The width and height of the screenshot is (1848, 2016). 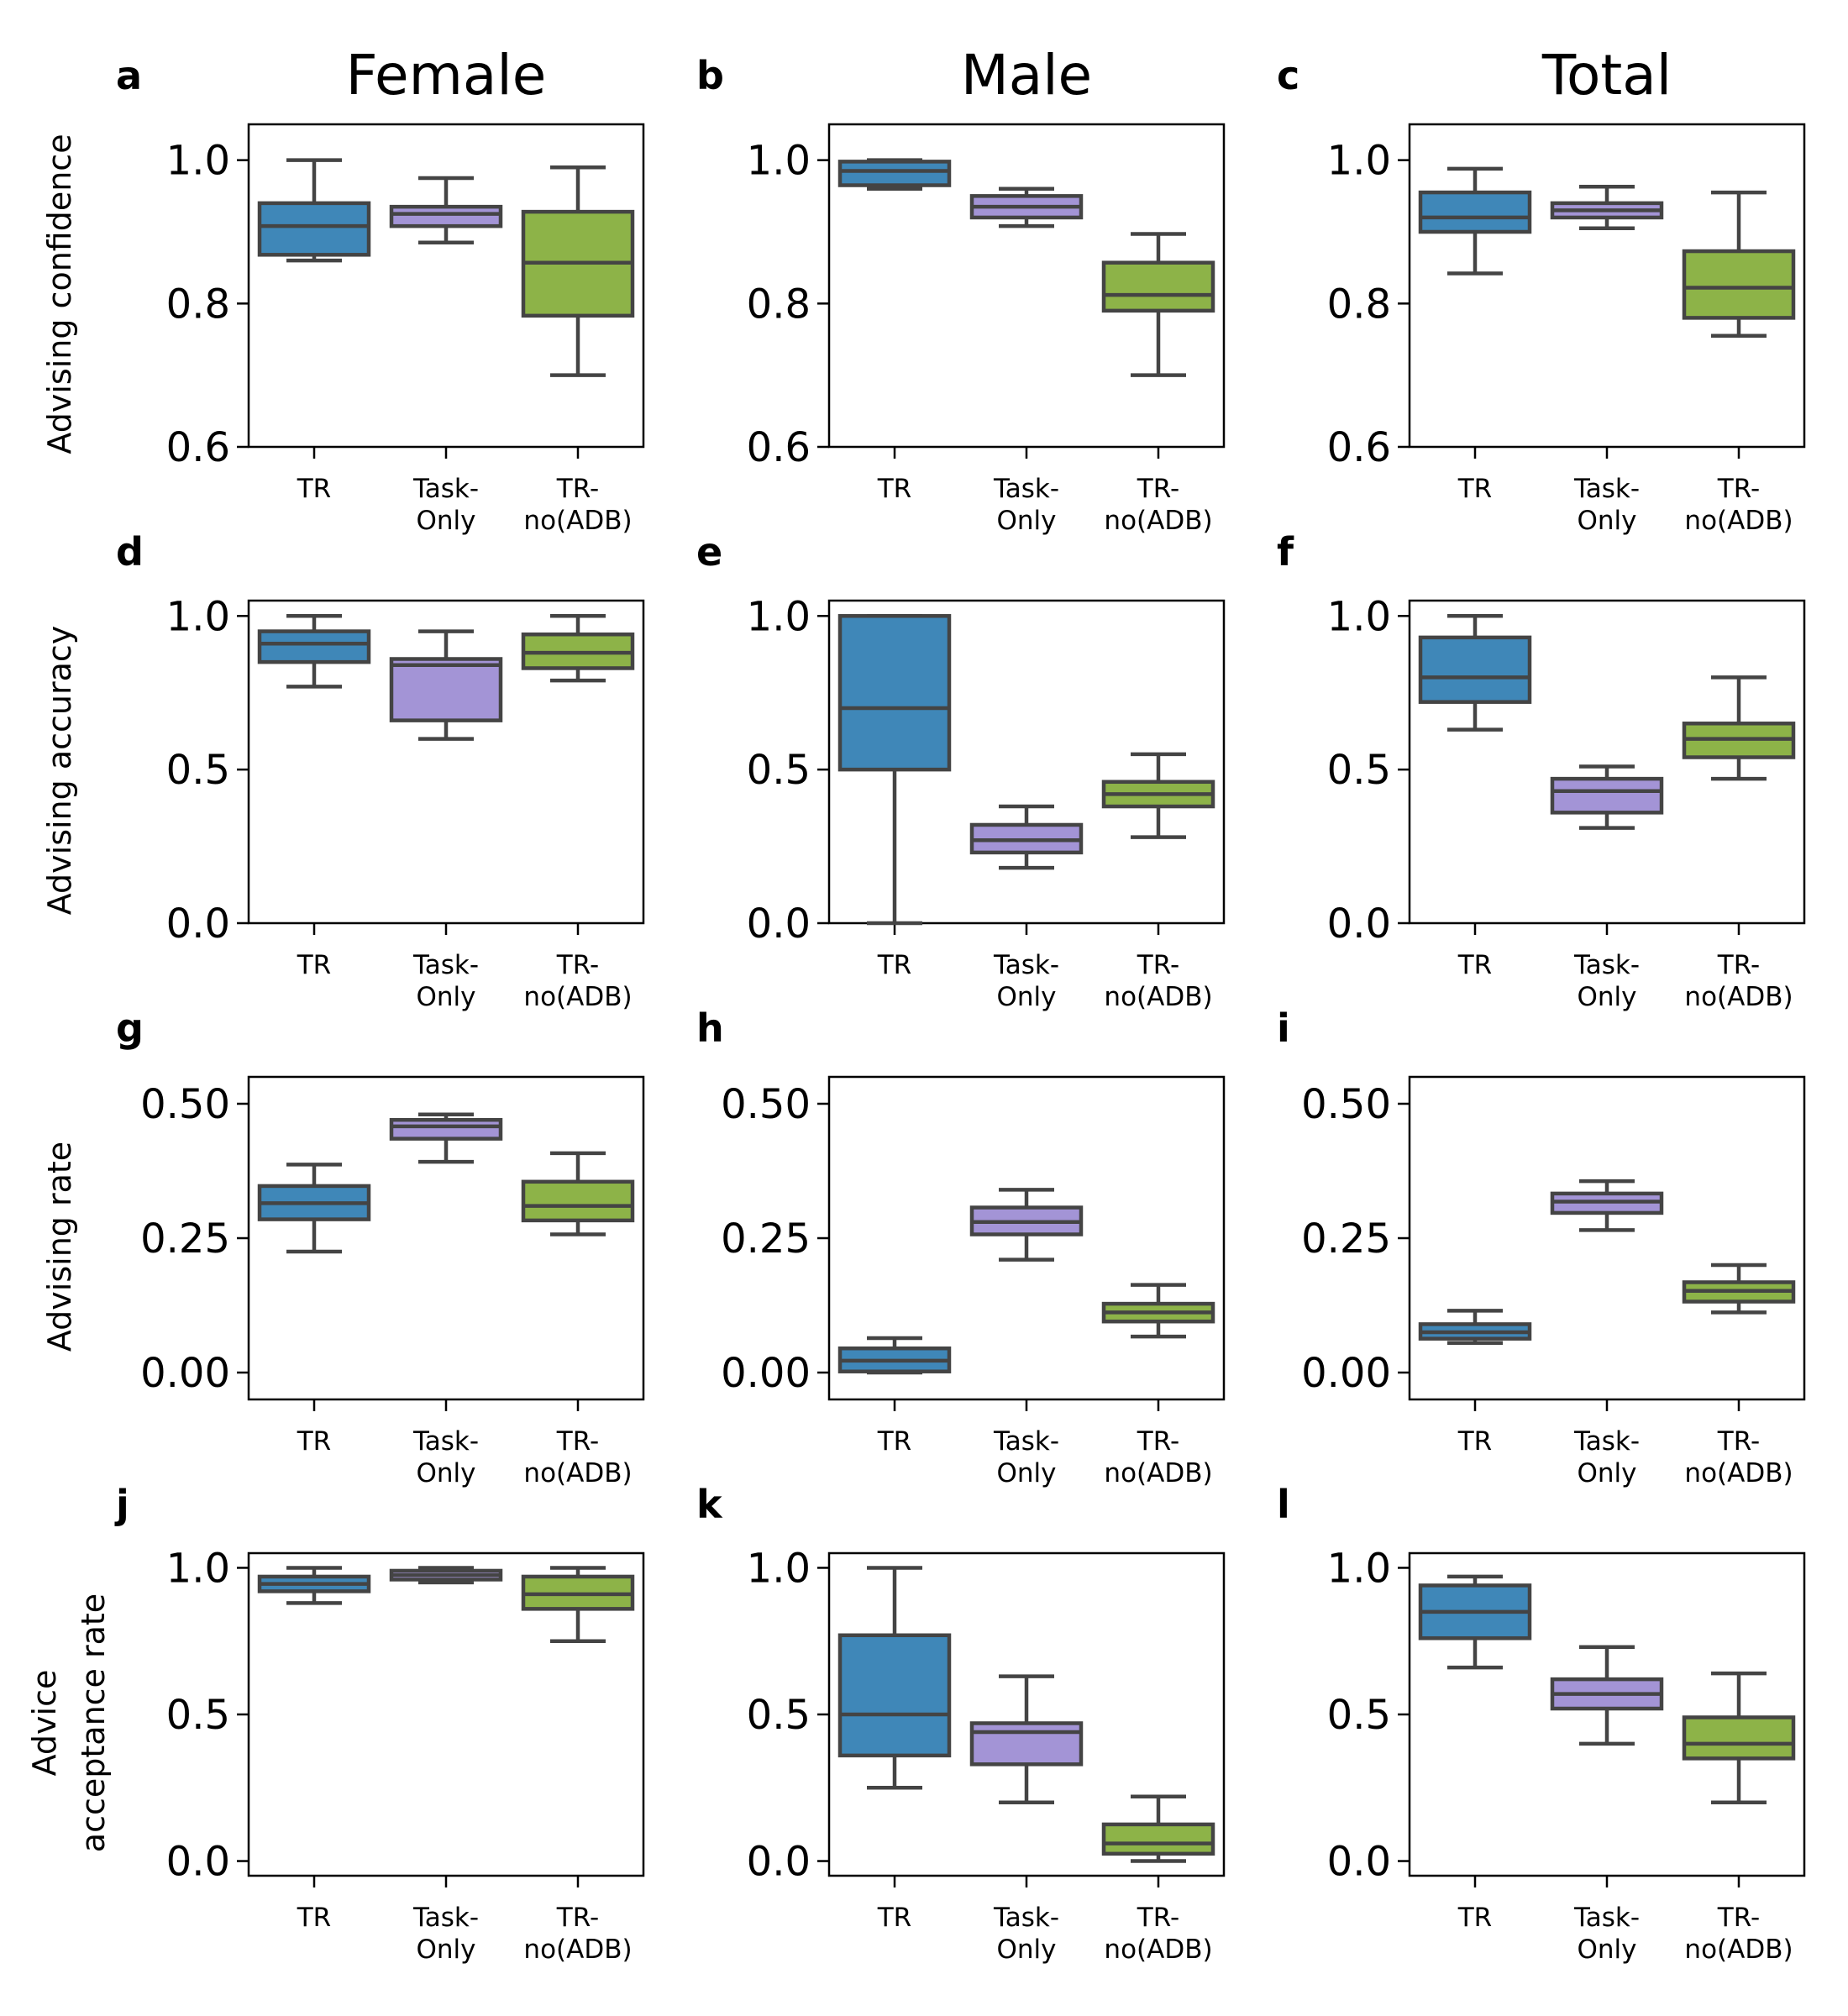 I want to click on panel-letter: h, so click(x=710, y=1028).